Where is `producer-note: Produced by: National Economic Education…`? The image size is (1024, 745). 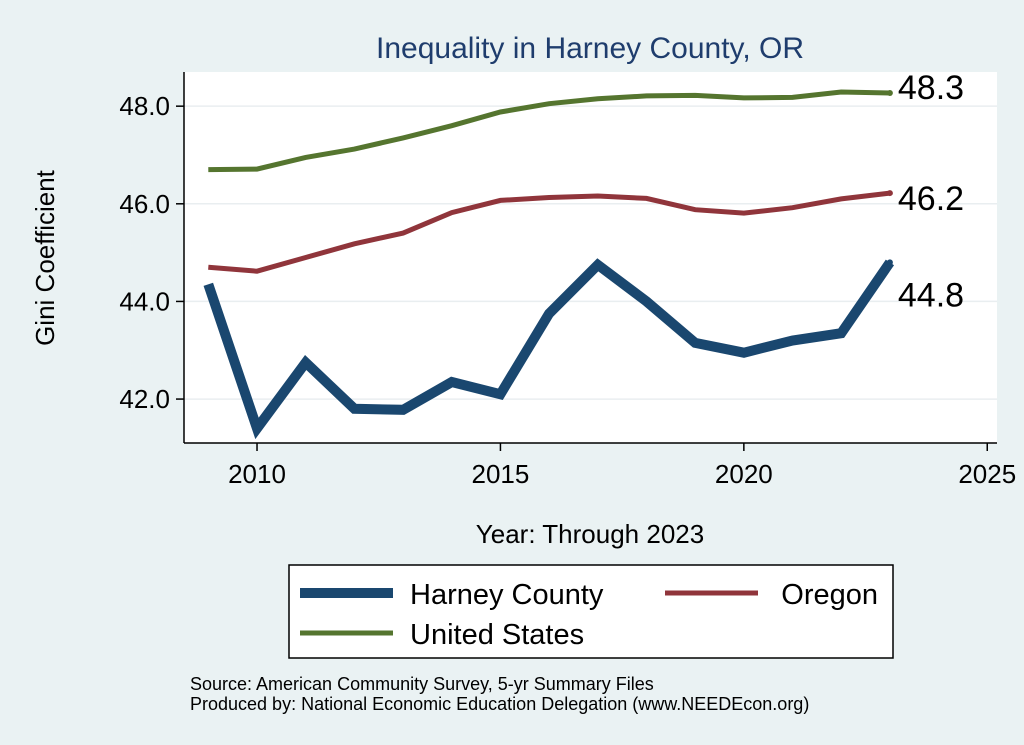
producer-note: Produced by: National Economic Education… is located at coordinates (499, 704).